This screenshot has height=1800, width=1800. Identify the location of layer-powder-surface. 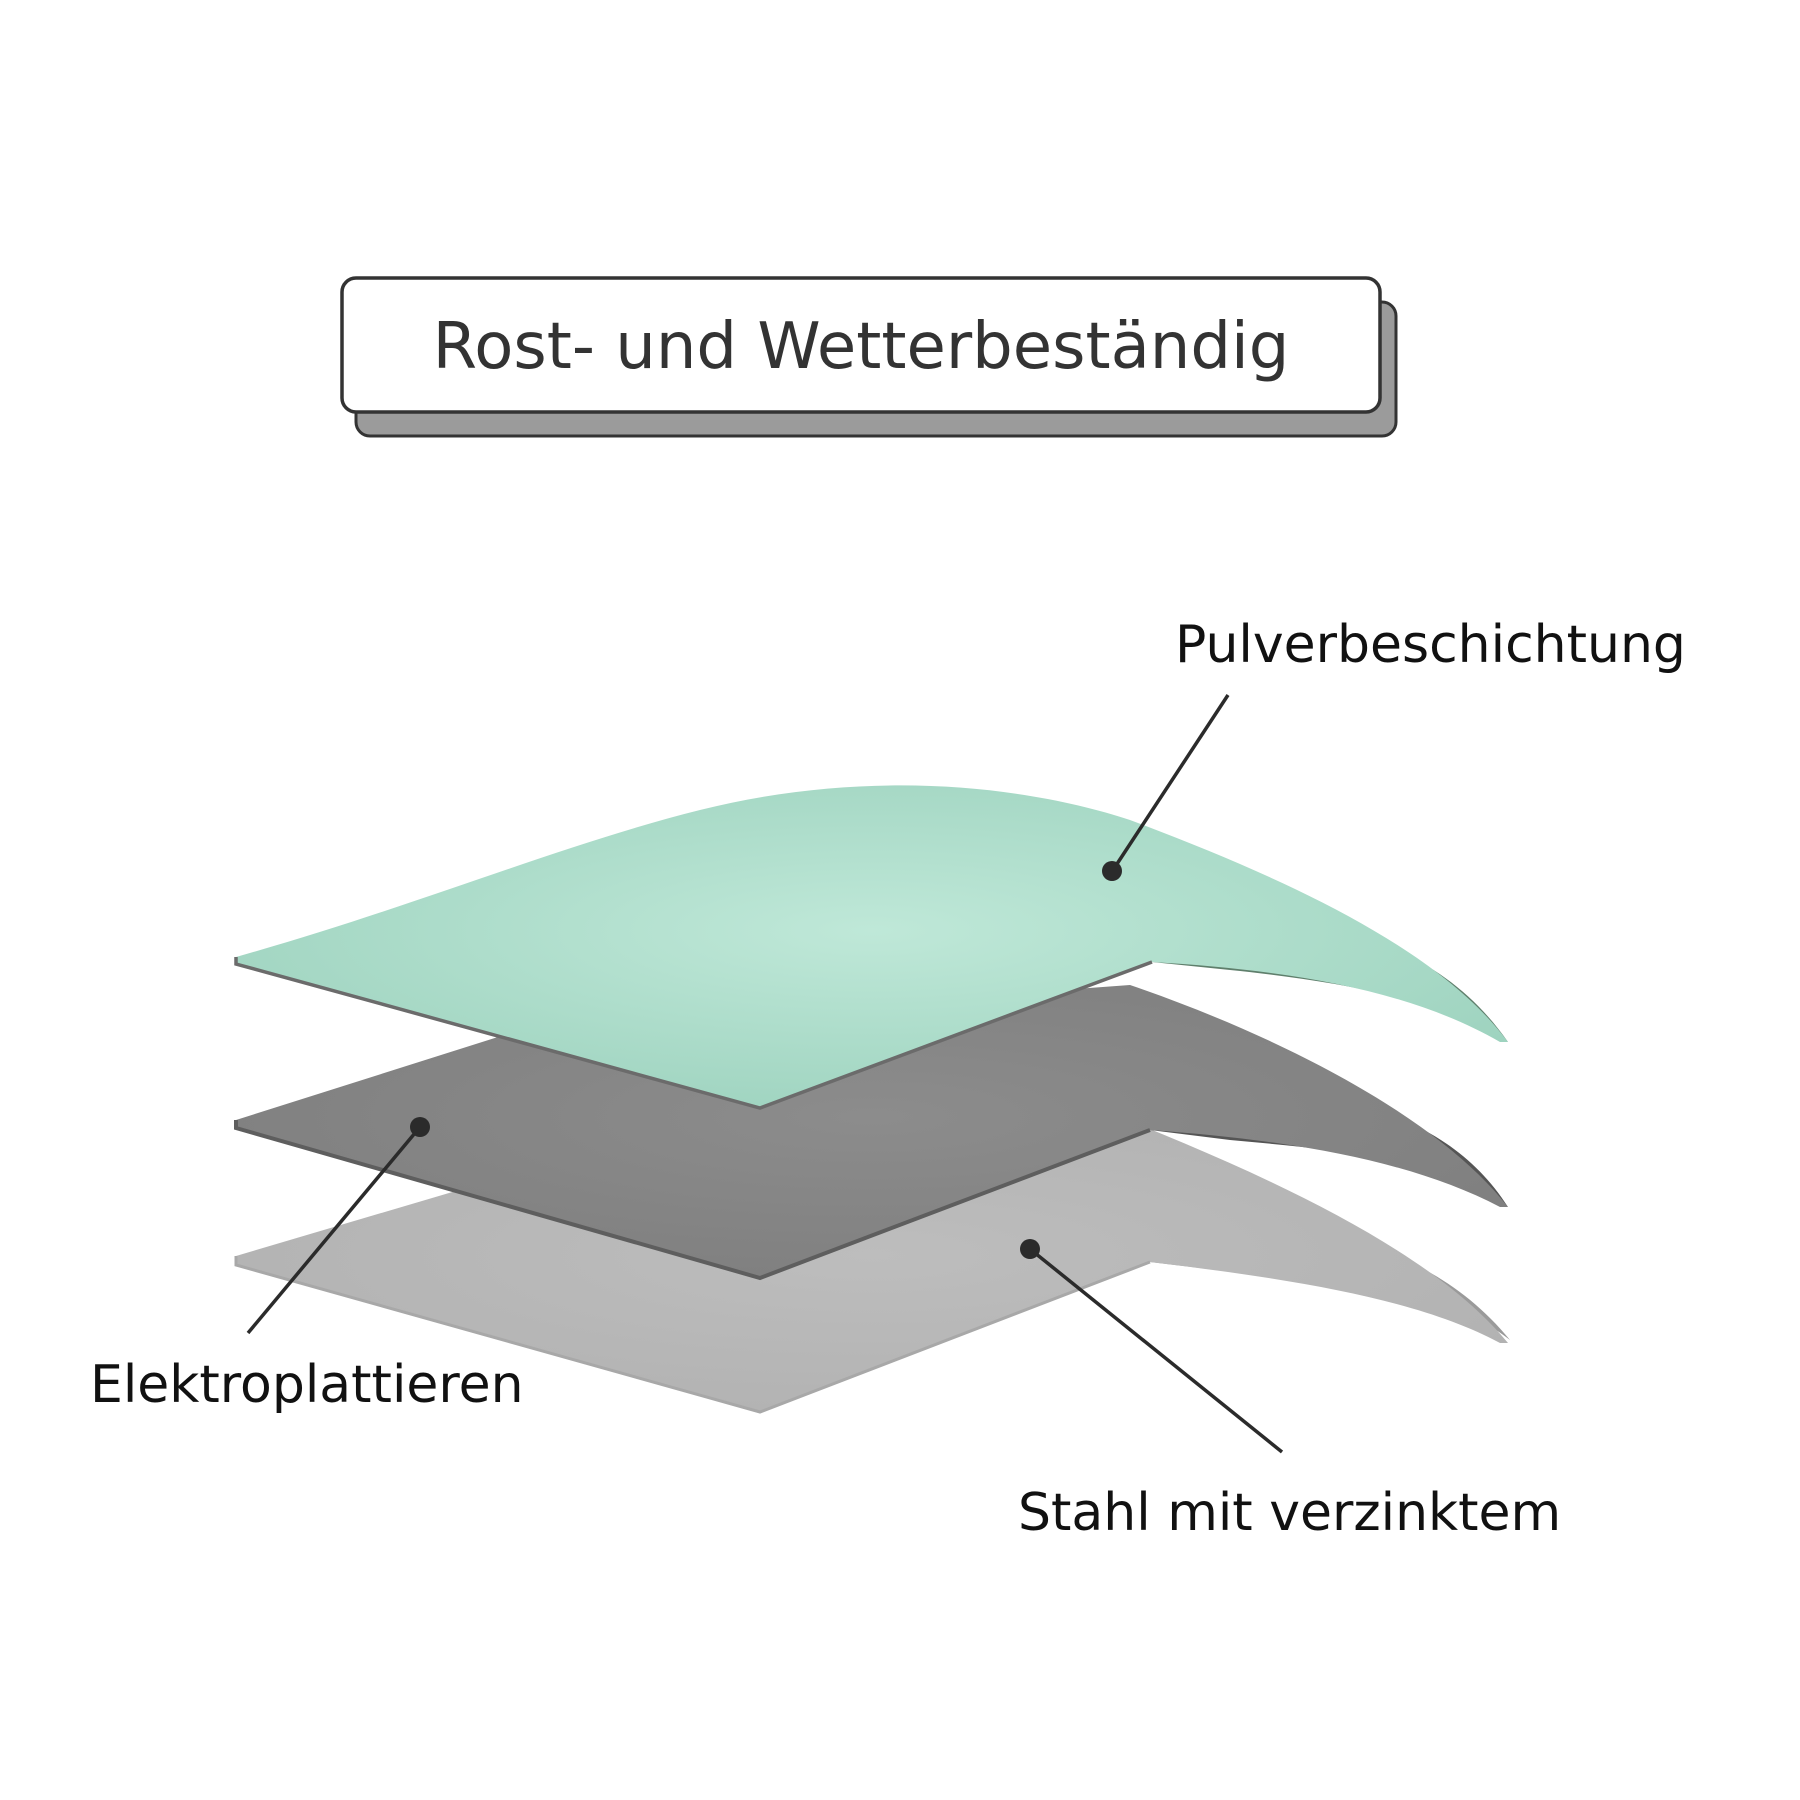
(872, 946).